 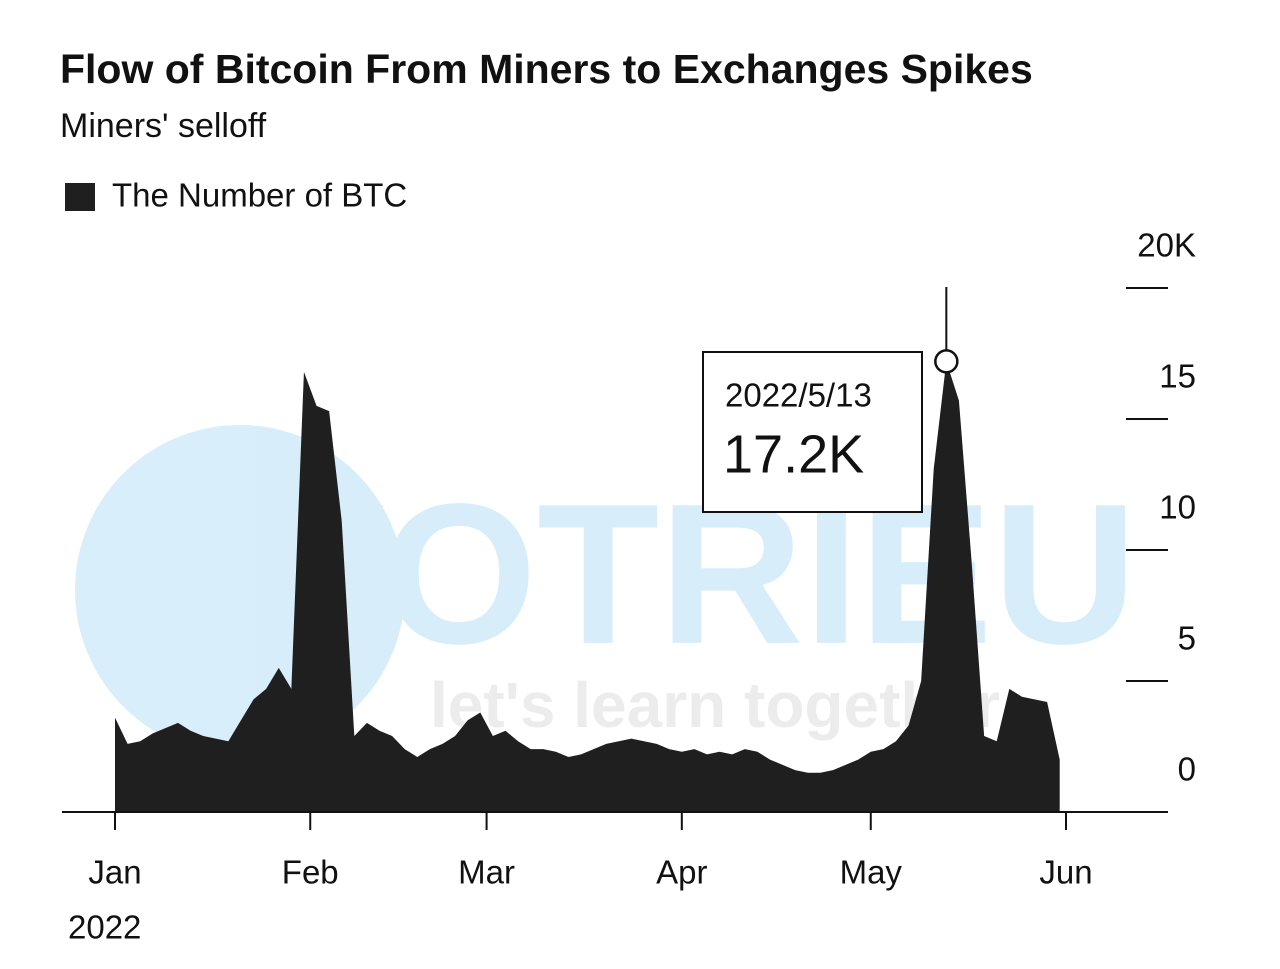 What do you see at coordinates (1187, 769) in the screenshot?
I see `y-tick-label: 0` at bounding box center [1187, 769].